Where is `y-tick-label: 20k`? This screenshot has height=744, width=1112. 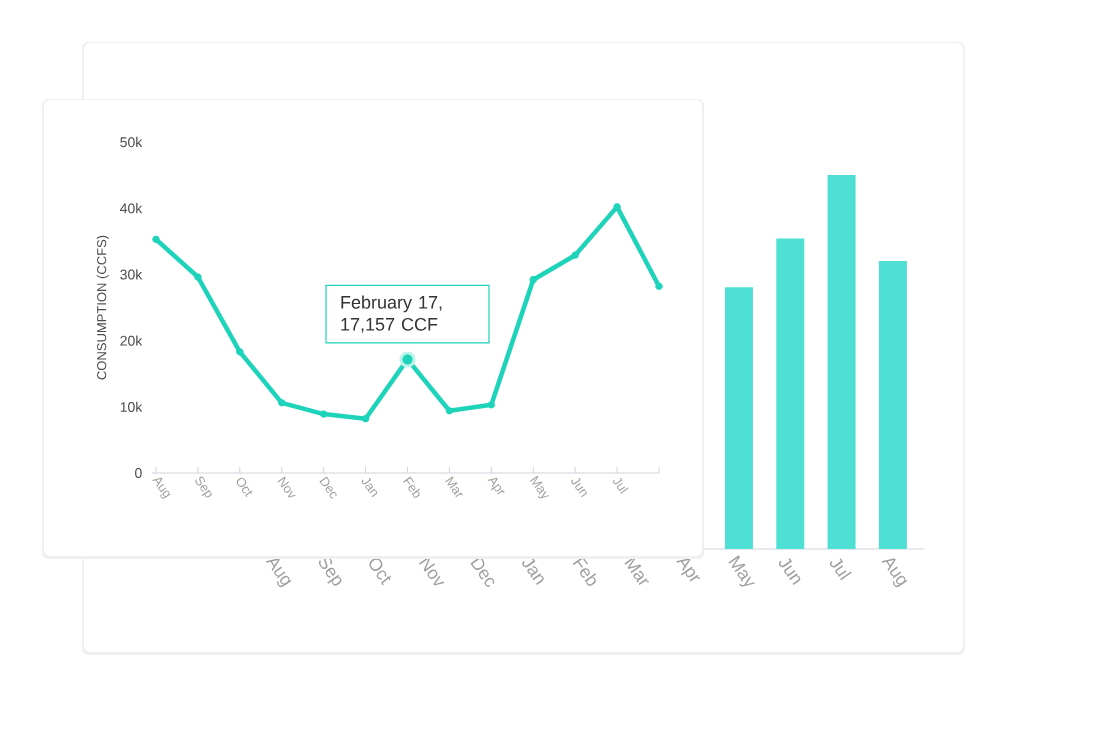 y-tick-label: 20k is located at coordinates (131, 340).